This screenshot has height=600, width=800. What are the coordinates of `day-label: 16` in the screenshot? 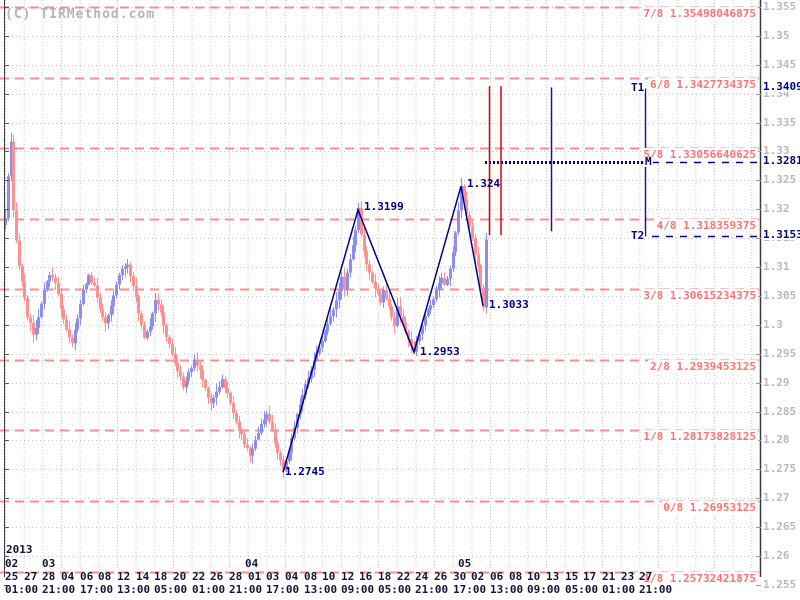 It's located at (366, 576).